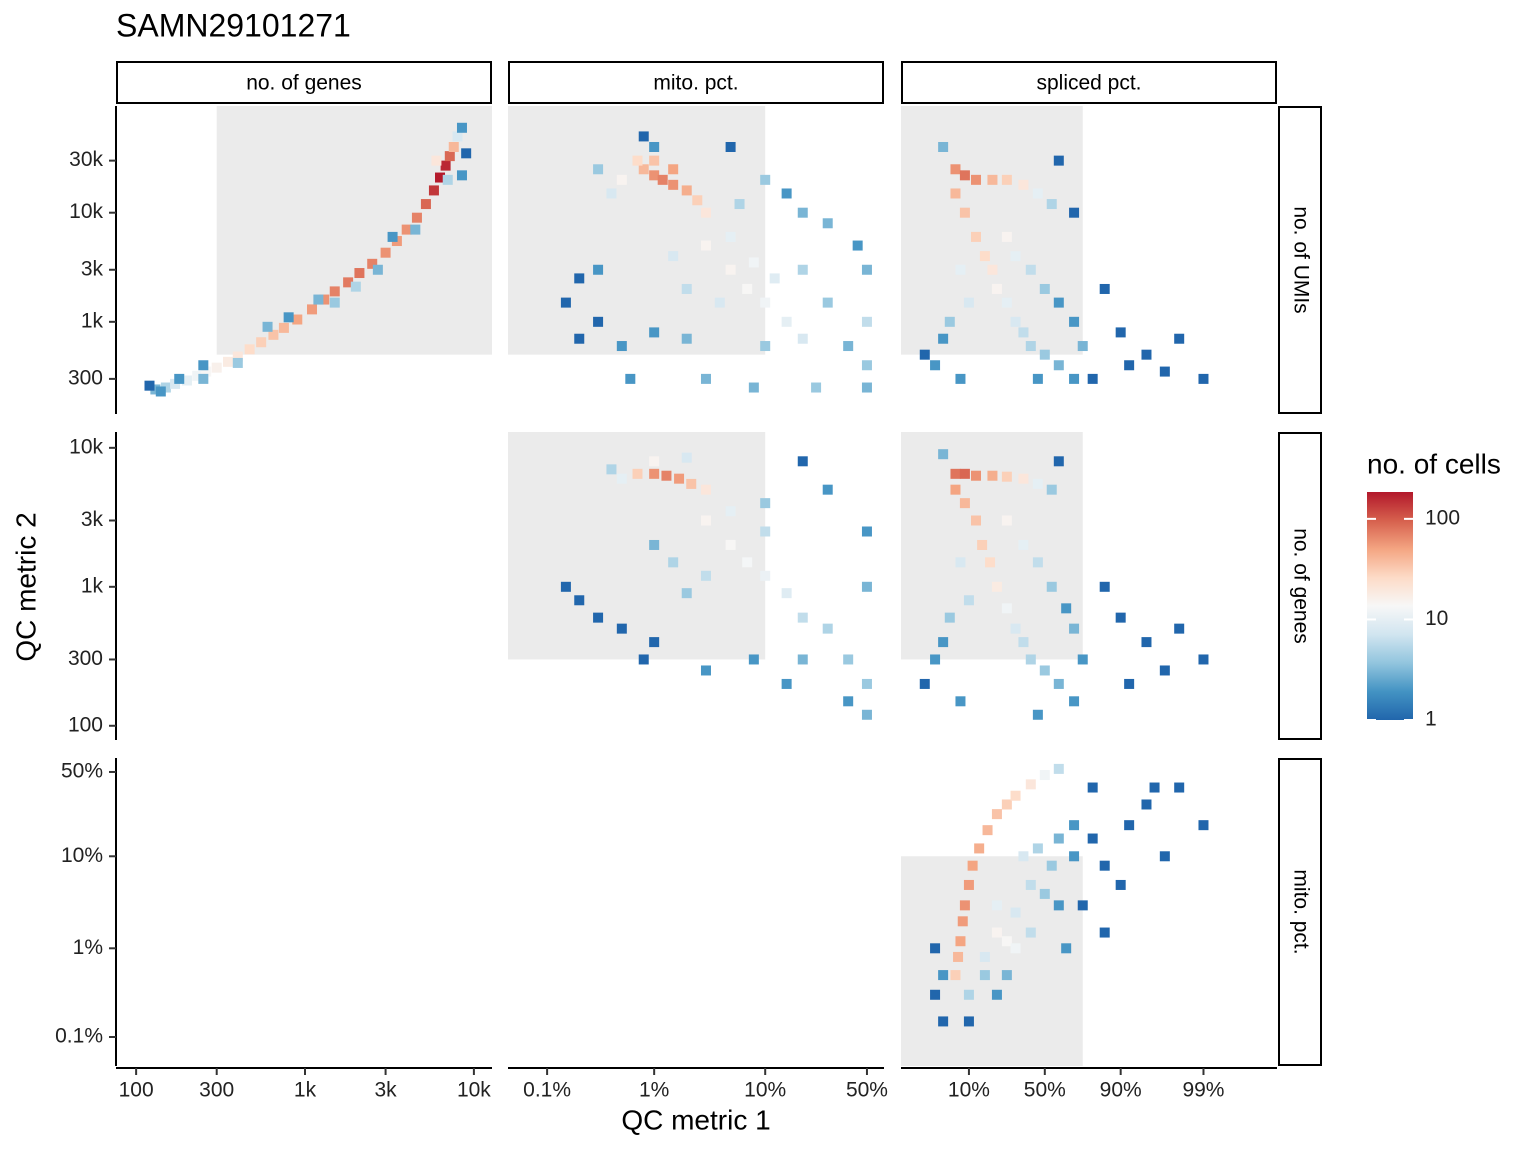 The width and height of the screenshot is (1536, 1157). Describe the element at coordinates (1300, 586) in the screenshot. I see `facet-strip-label: no. of genes` at that location.